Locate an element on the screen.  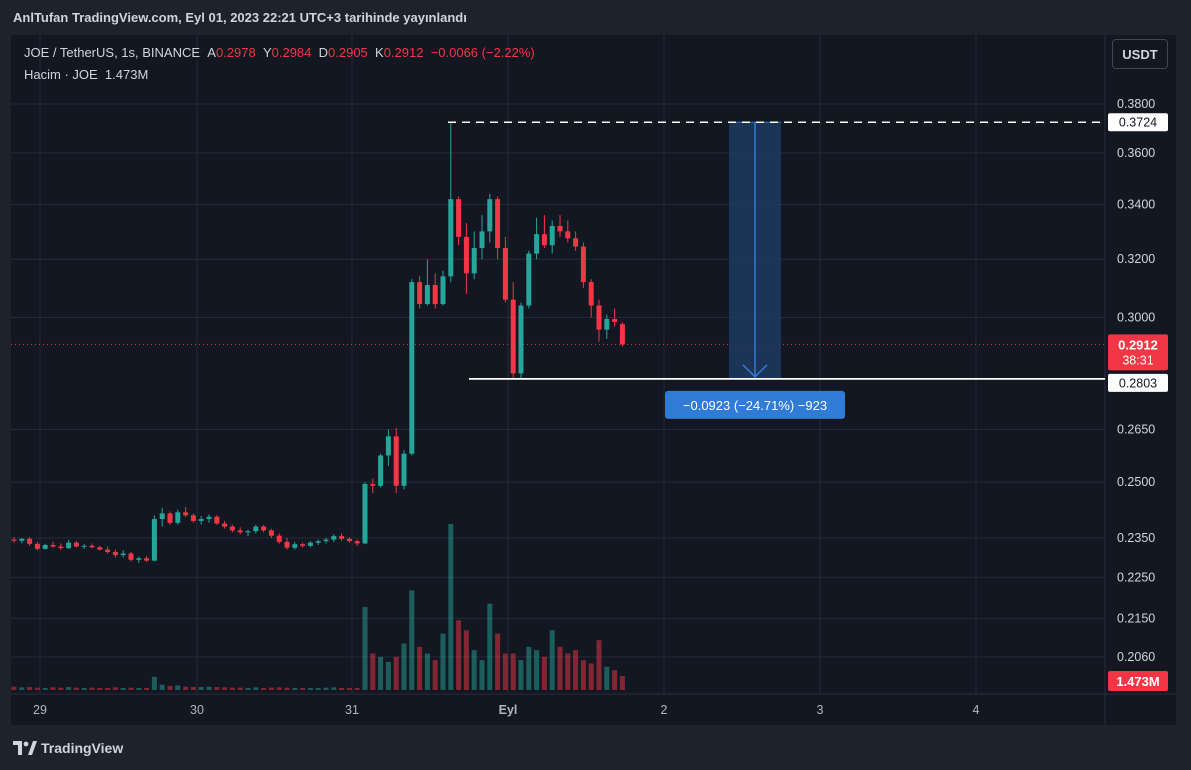
high-line-price-label: 0.3724 is located at coordinates (1138, 123).